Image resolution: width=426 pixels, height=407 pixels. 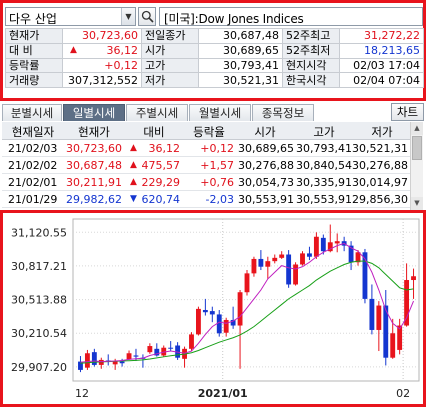 I want to click on scroll-up-icon: ▲, so click(x=417, y=128).